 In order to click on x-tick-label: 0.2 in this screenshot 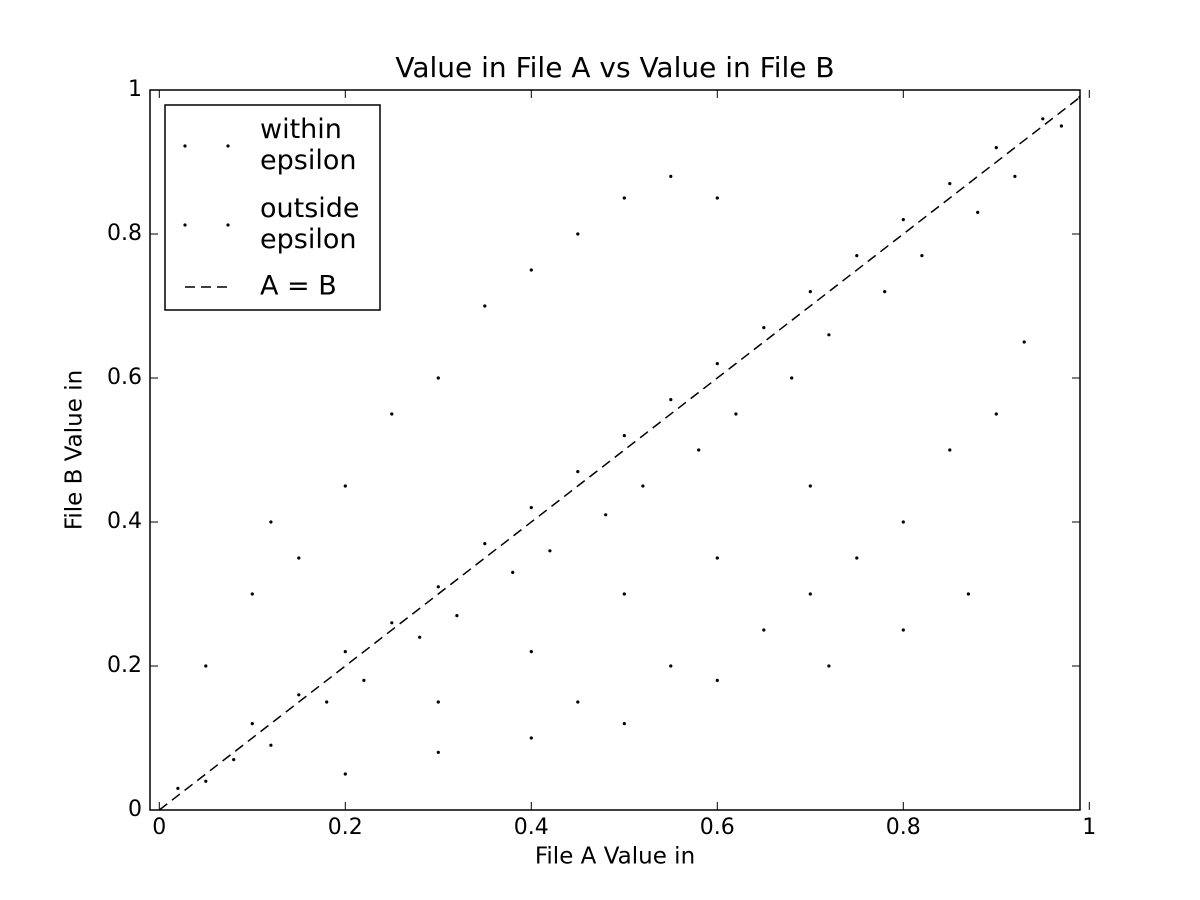, I will do `click(345, 827)`.